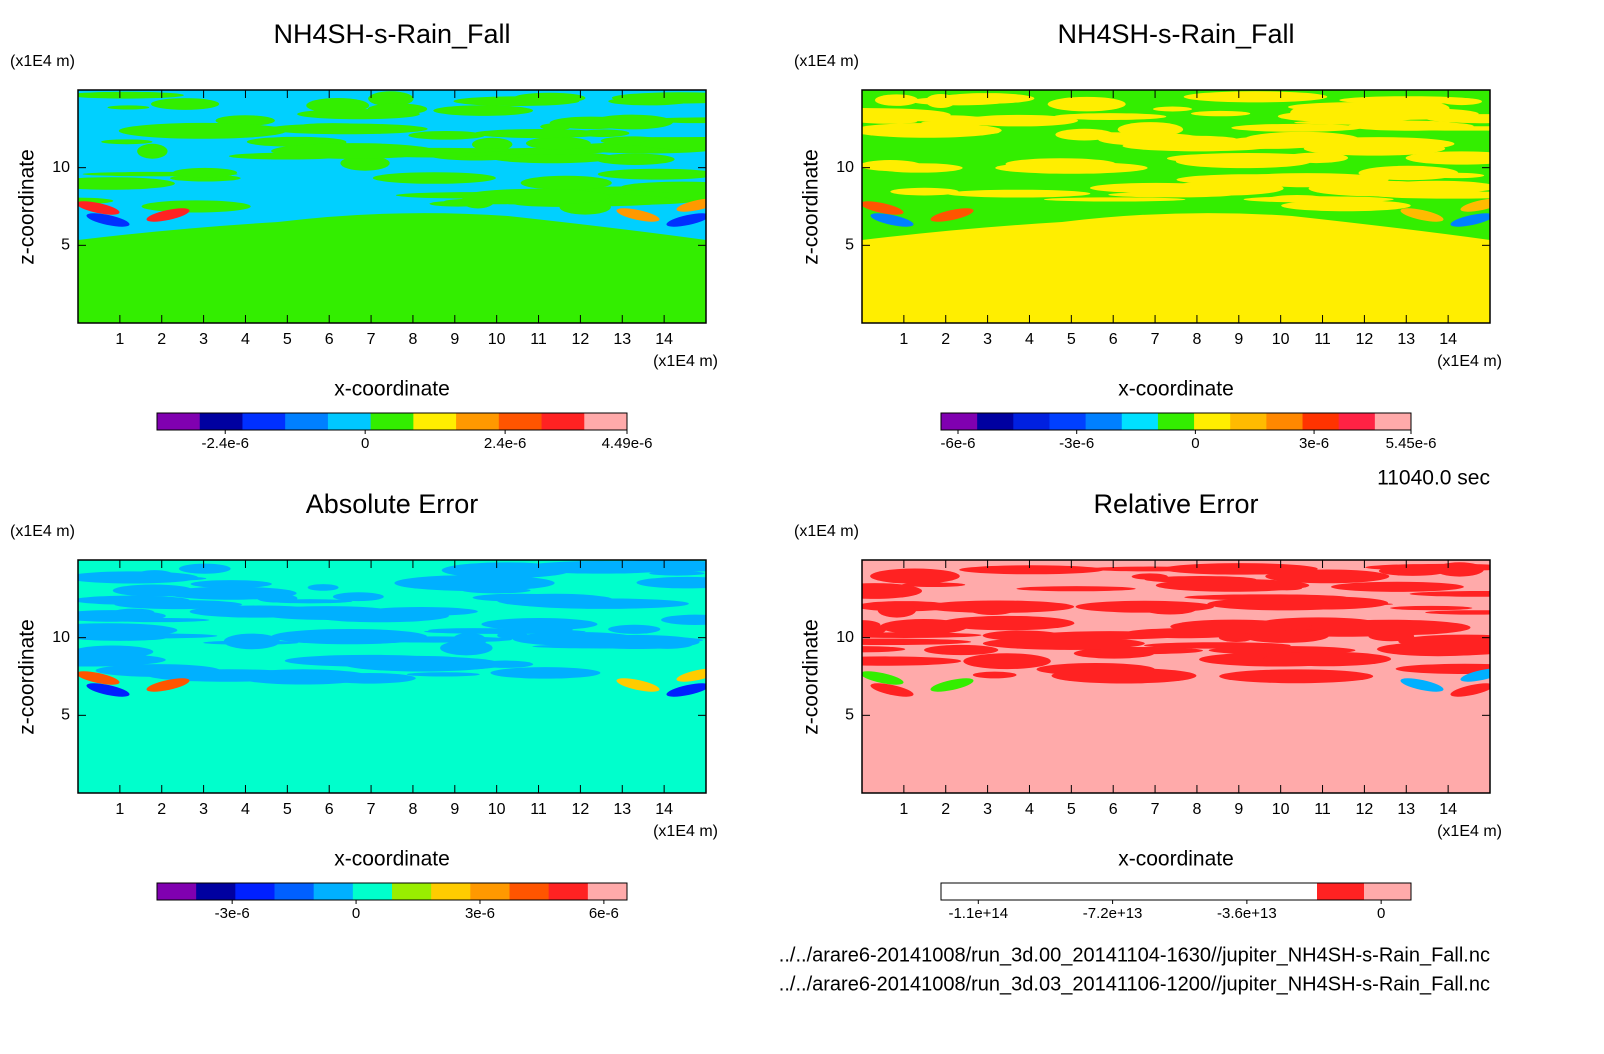 The height and width of the screenshot is (1054, 1604). Describe the element at coordinates (65, 715) in the screenshot. I see `y-tick-label: 5` at that location.